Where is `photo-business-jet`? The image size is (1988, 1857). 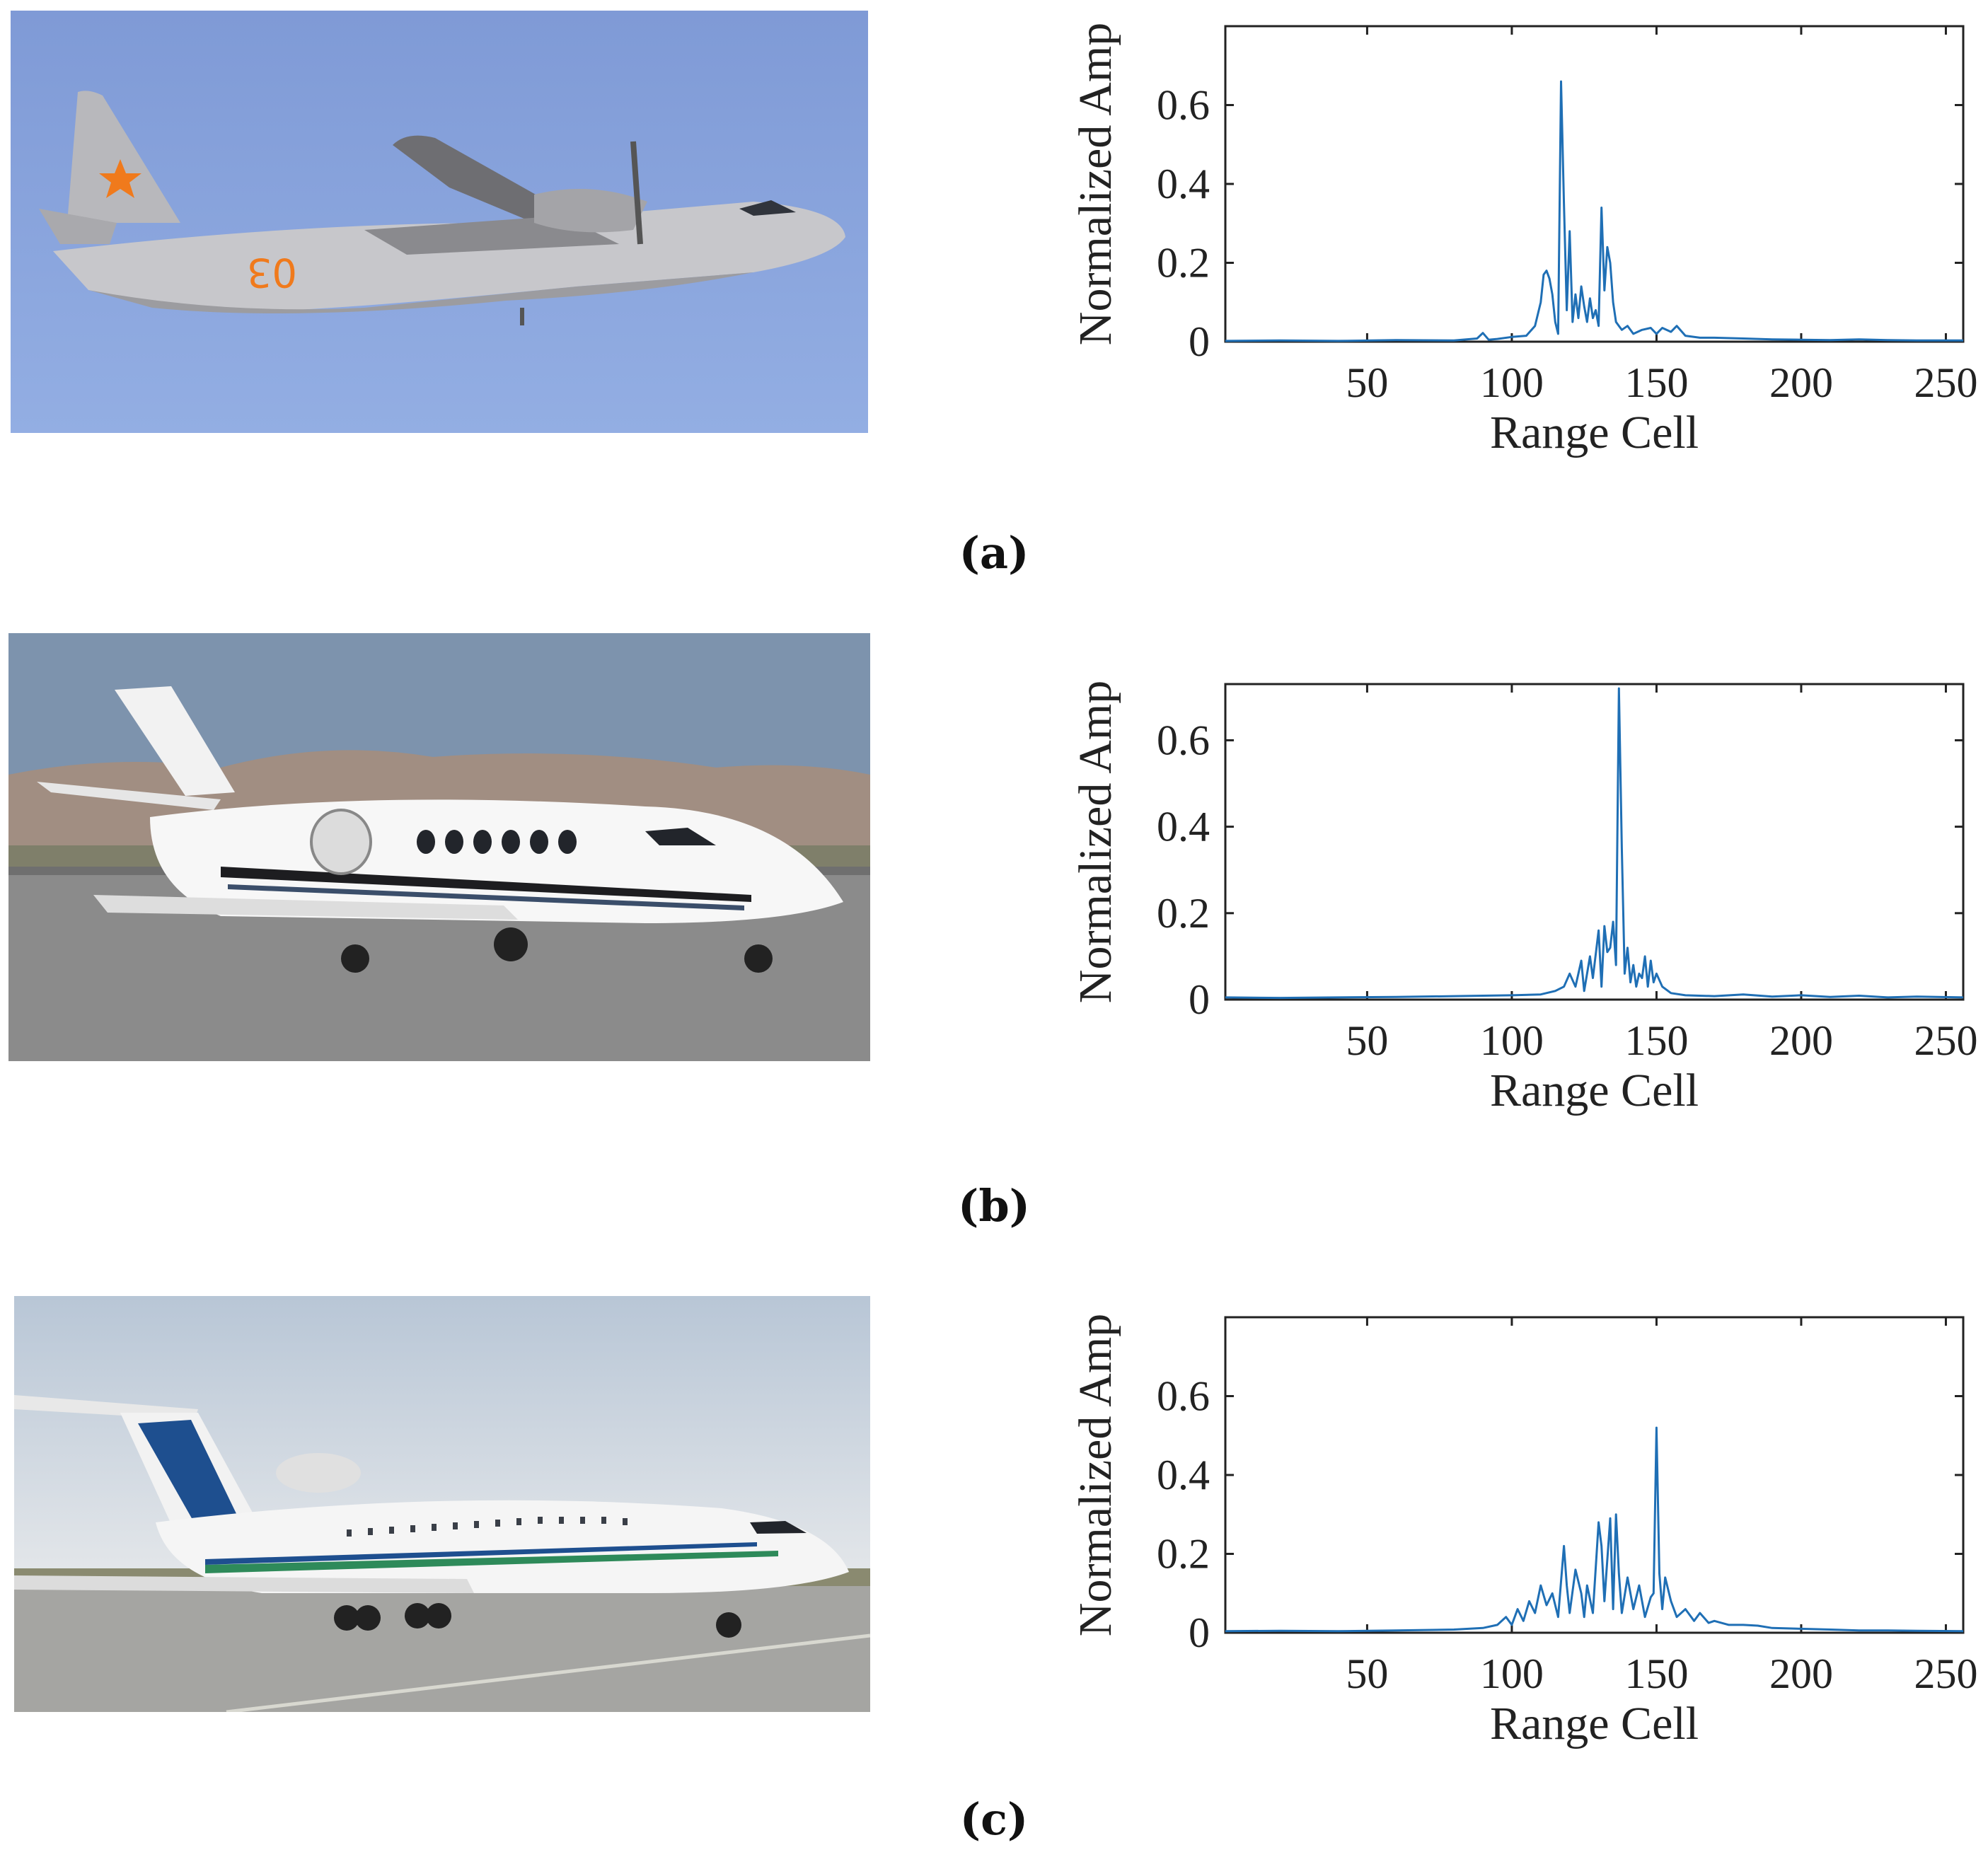
photo-business-jet is located at coordinates (439, 847).